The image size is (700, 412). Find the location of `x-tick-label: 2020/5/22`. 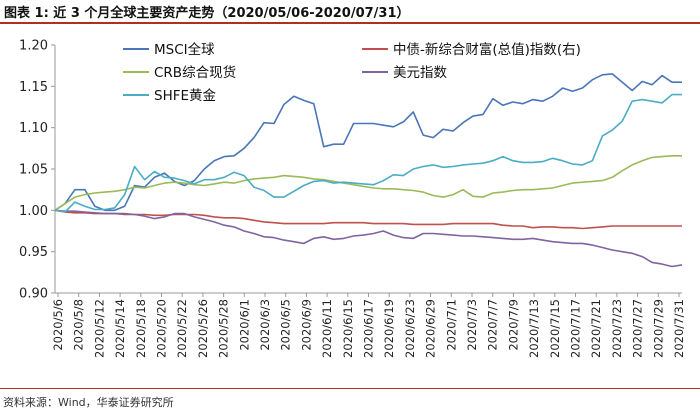

x-tick-label: 2020/5/22 is located at coordinates (182, 328).